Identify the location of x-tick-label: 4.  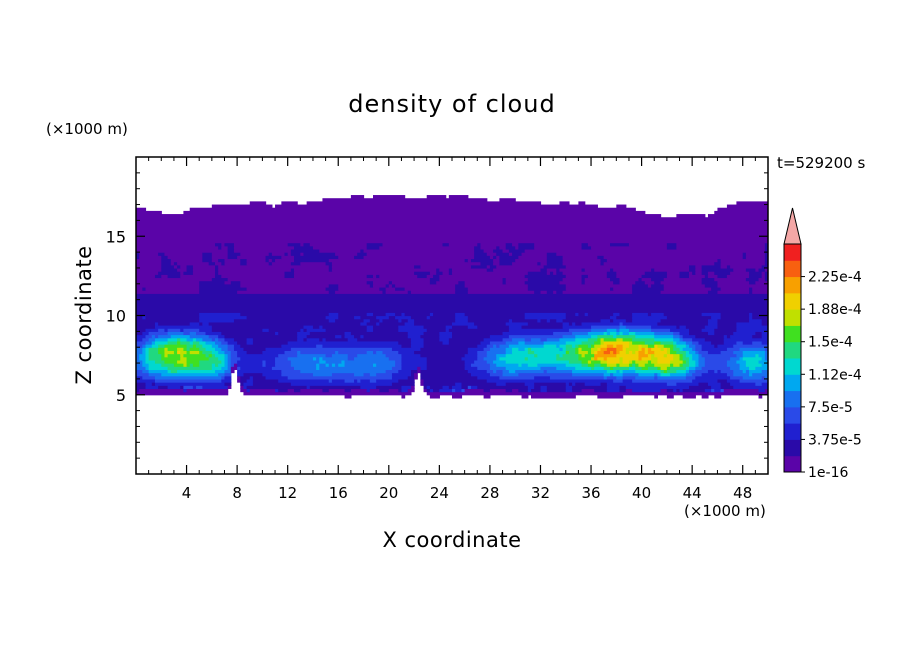
(187, 493).